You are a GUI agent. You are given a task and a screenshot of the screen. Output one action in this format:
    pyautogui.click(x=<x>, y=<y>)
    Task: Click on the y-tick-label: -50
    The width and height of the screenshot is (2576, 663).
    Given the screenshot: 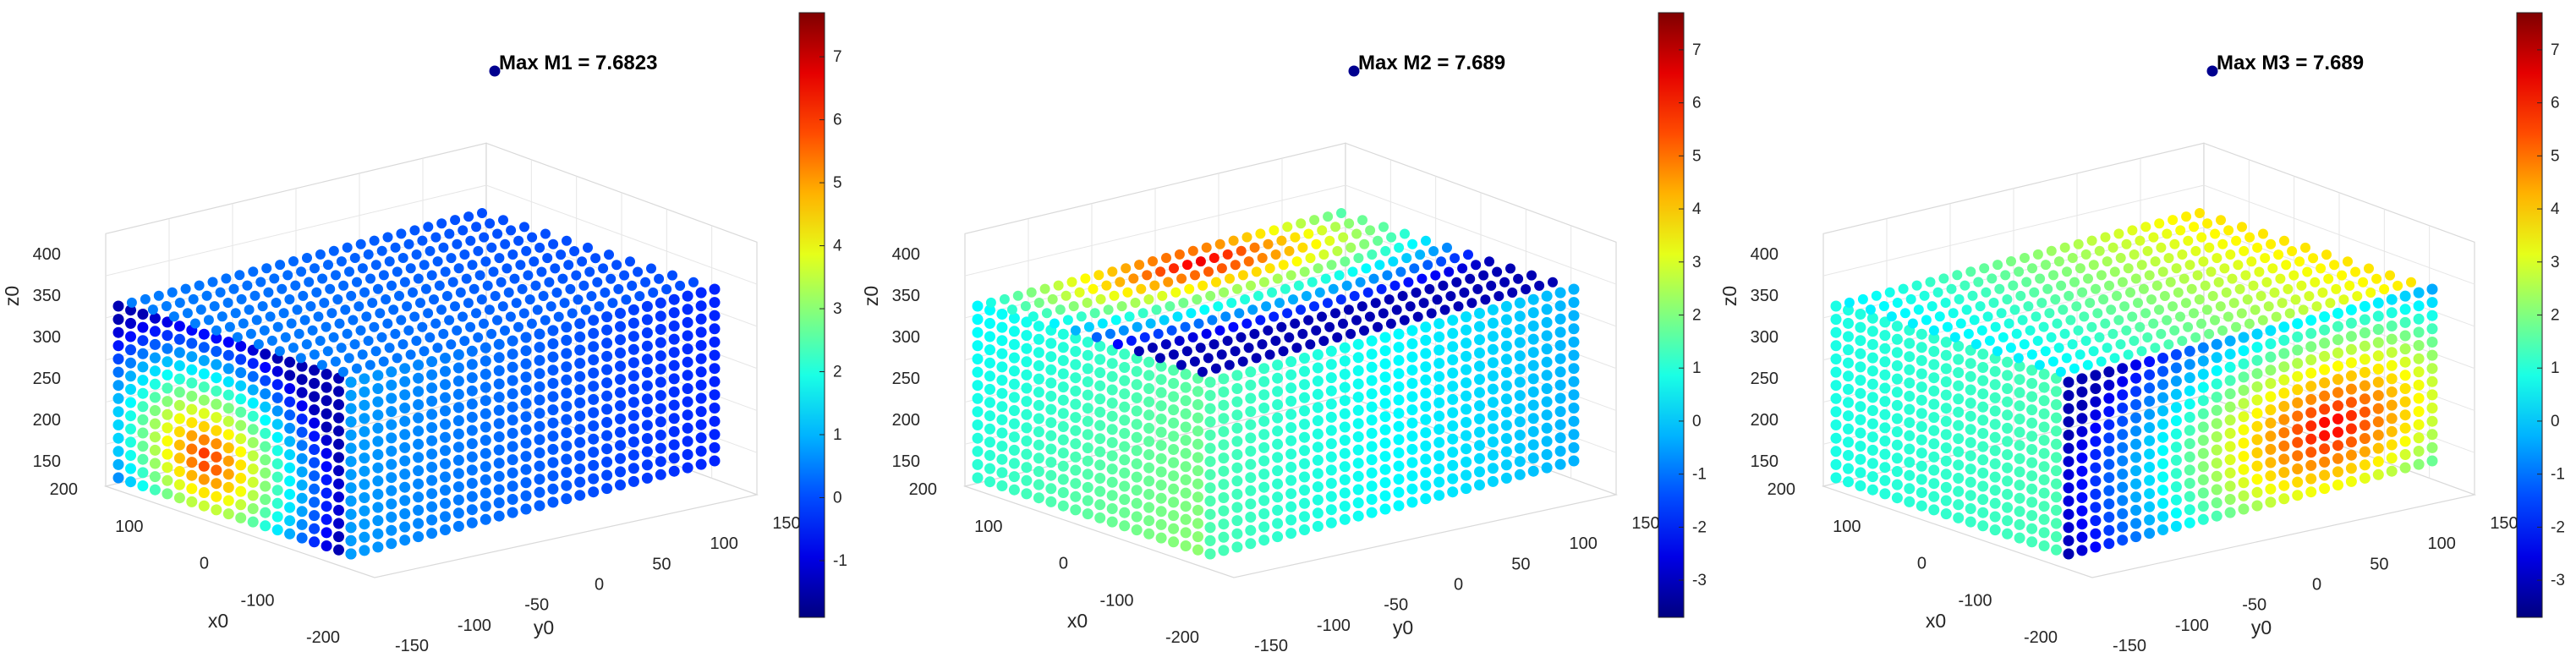 What is the action you would take?
    pyautogui.click(x=536, y=605)
    